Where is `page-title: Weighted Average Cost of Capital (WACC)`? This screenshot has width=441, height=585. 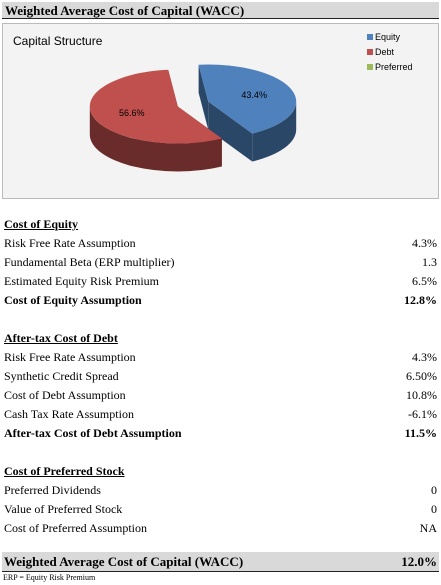
page-title: Weighted Average Cost of Capital (WACC) is located at coordinates (220, 10).